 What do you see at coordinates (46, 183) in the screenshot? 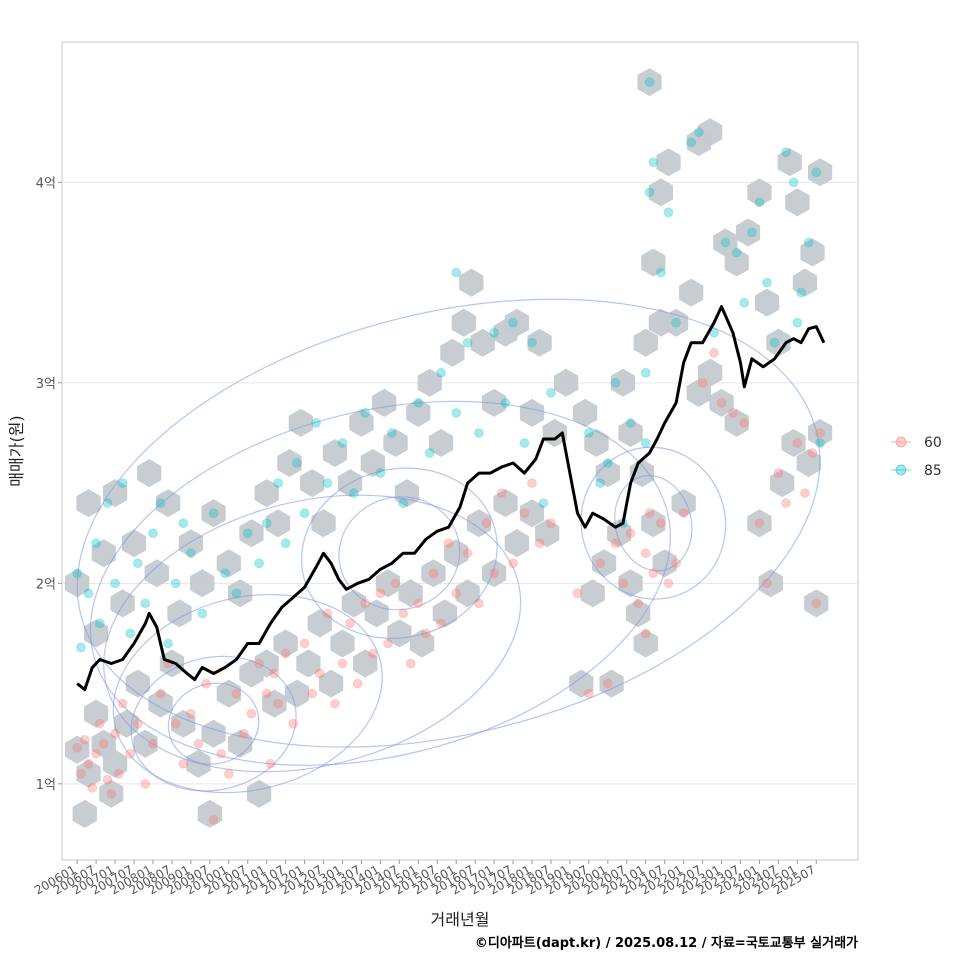
I see `y-tick-label: 4억` at bounding box center [46, 183].